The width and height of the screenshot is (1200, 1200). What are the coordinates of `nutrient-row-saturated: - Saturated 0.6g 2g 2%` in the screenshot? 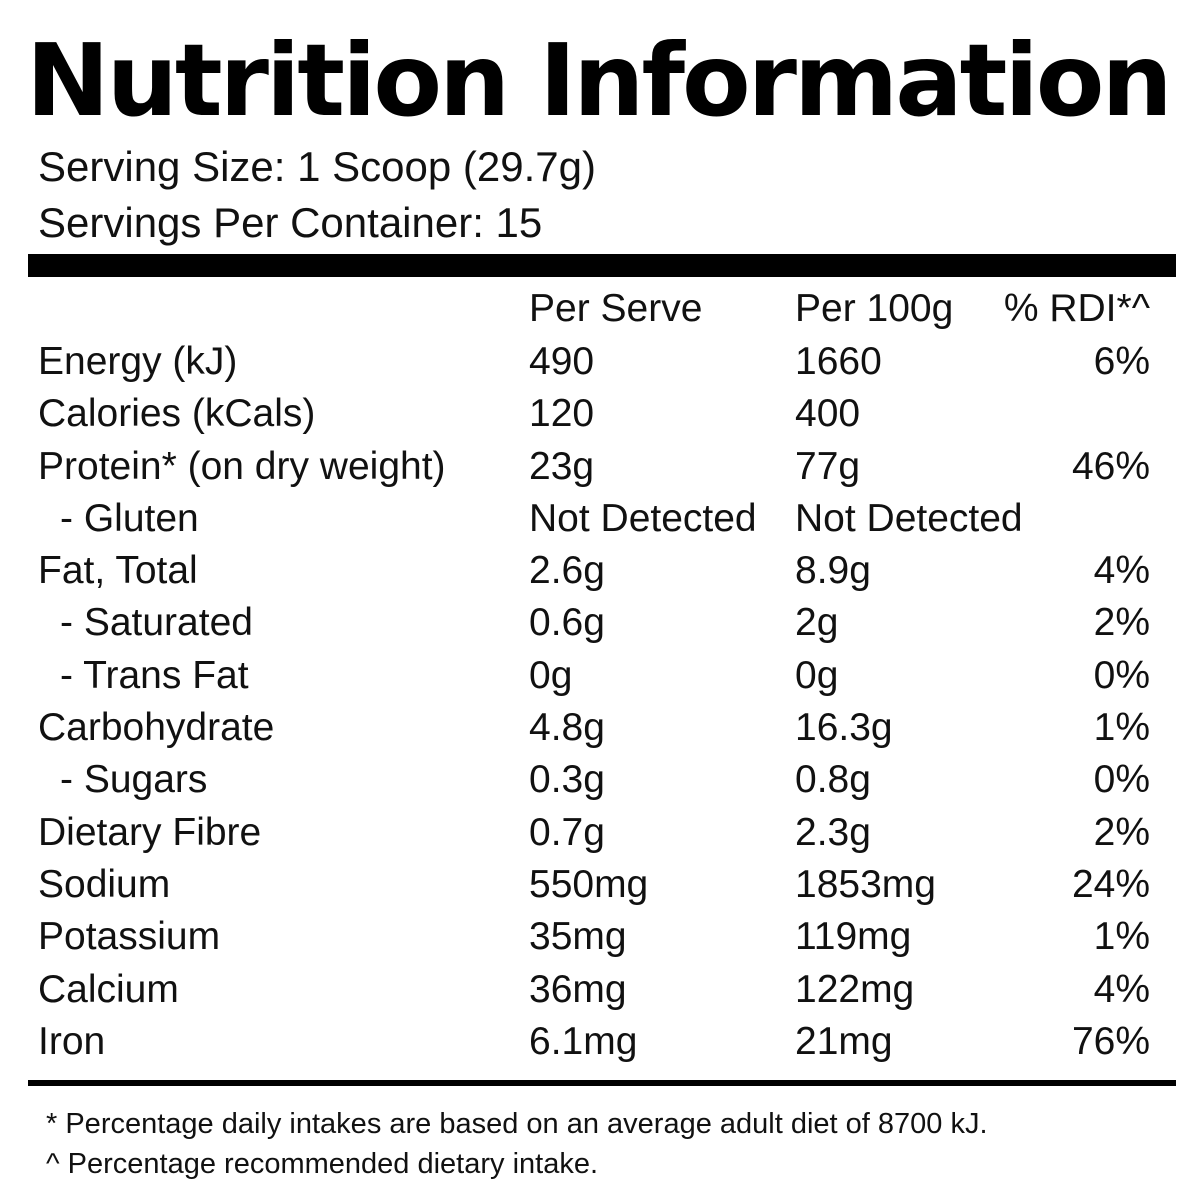 It's located at (600, 623).